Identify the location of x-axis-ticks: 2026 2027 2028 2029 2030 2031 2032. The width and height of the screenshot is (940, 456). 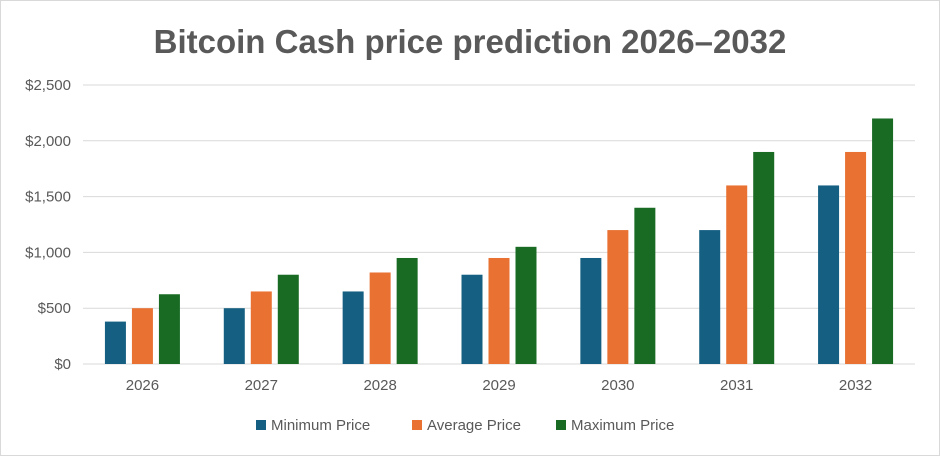
(499, 385).